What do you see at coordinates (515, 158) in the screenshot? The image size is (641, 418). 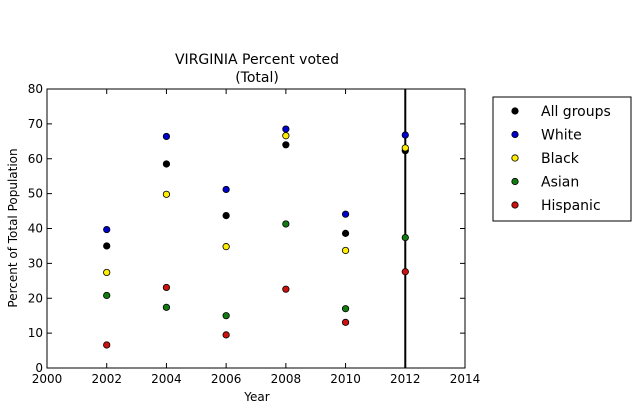 I see `legend-marker-black` at bounding box center [515, 158].